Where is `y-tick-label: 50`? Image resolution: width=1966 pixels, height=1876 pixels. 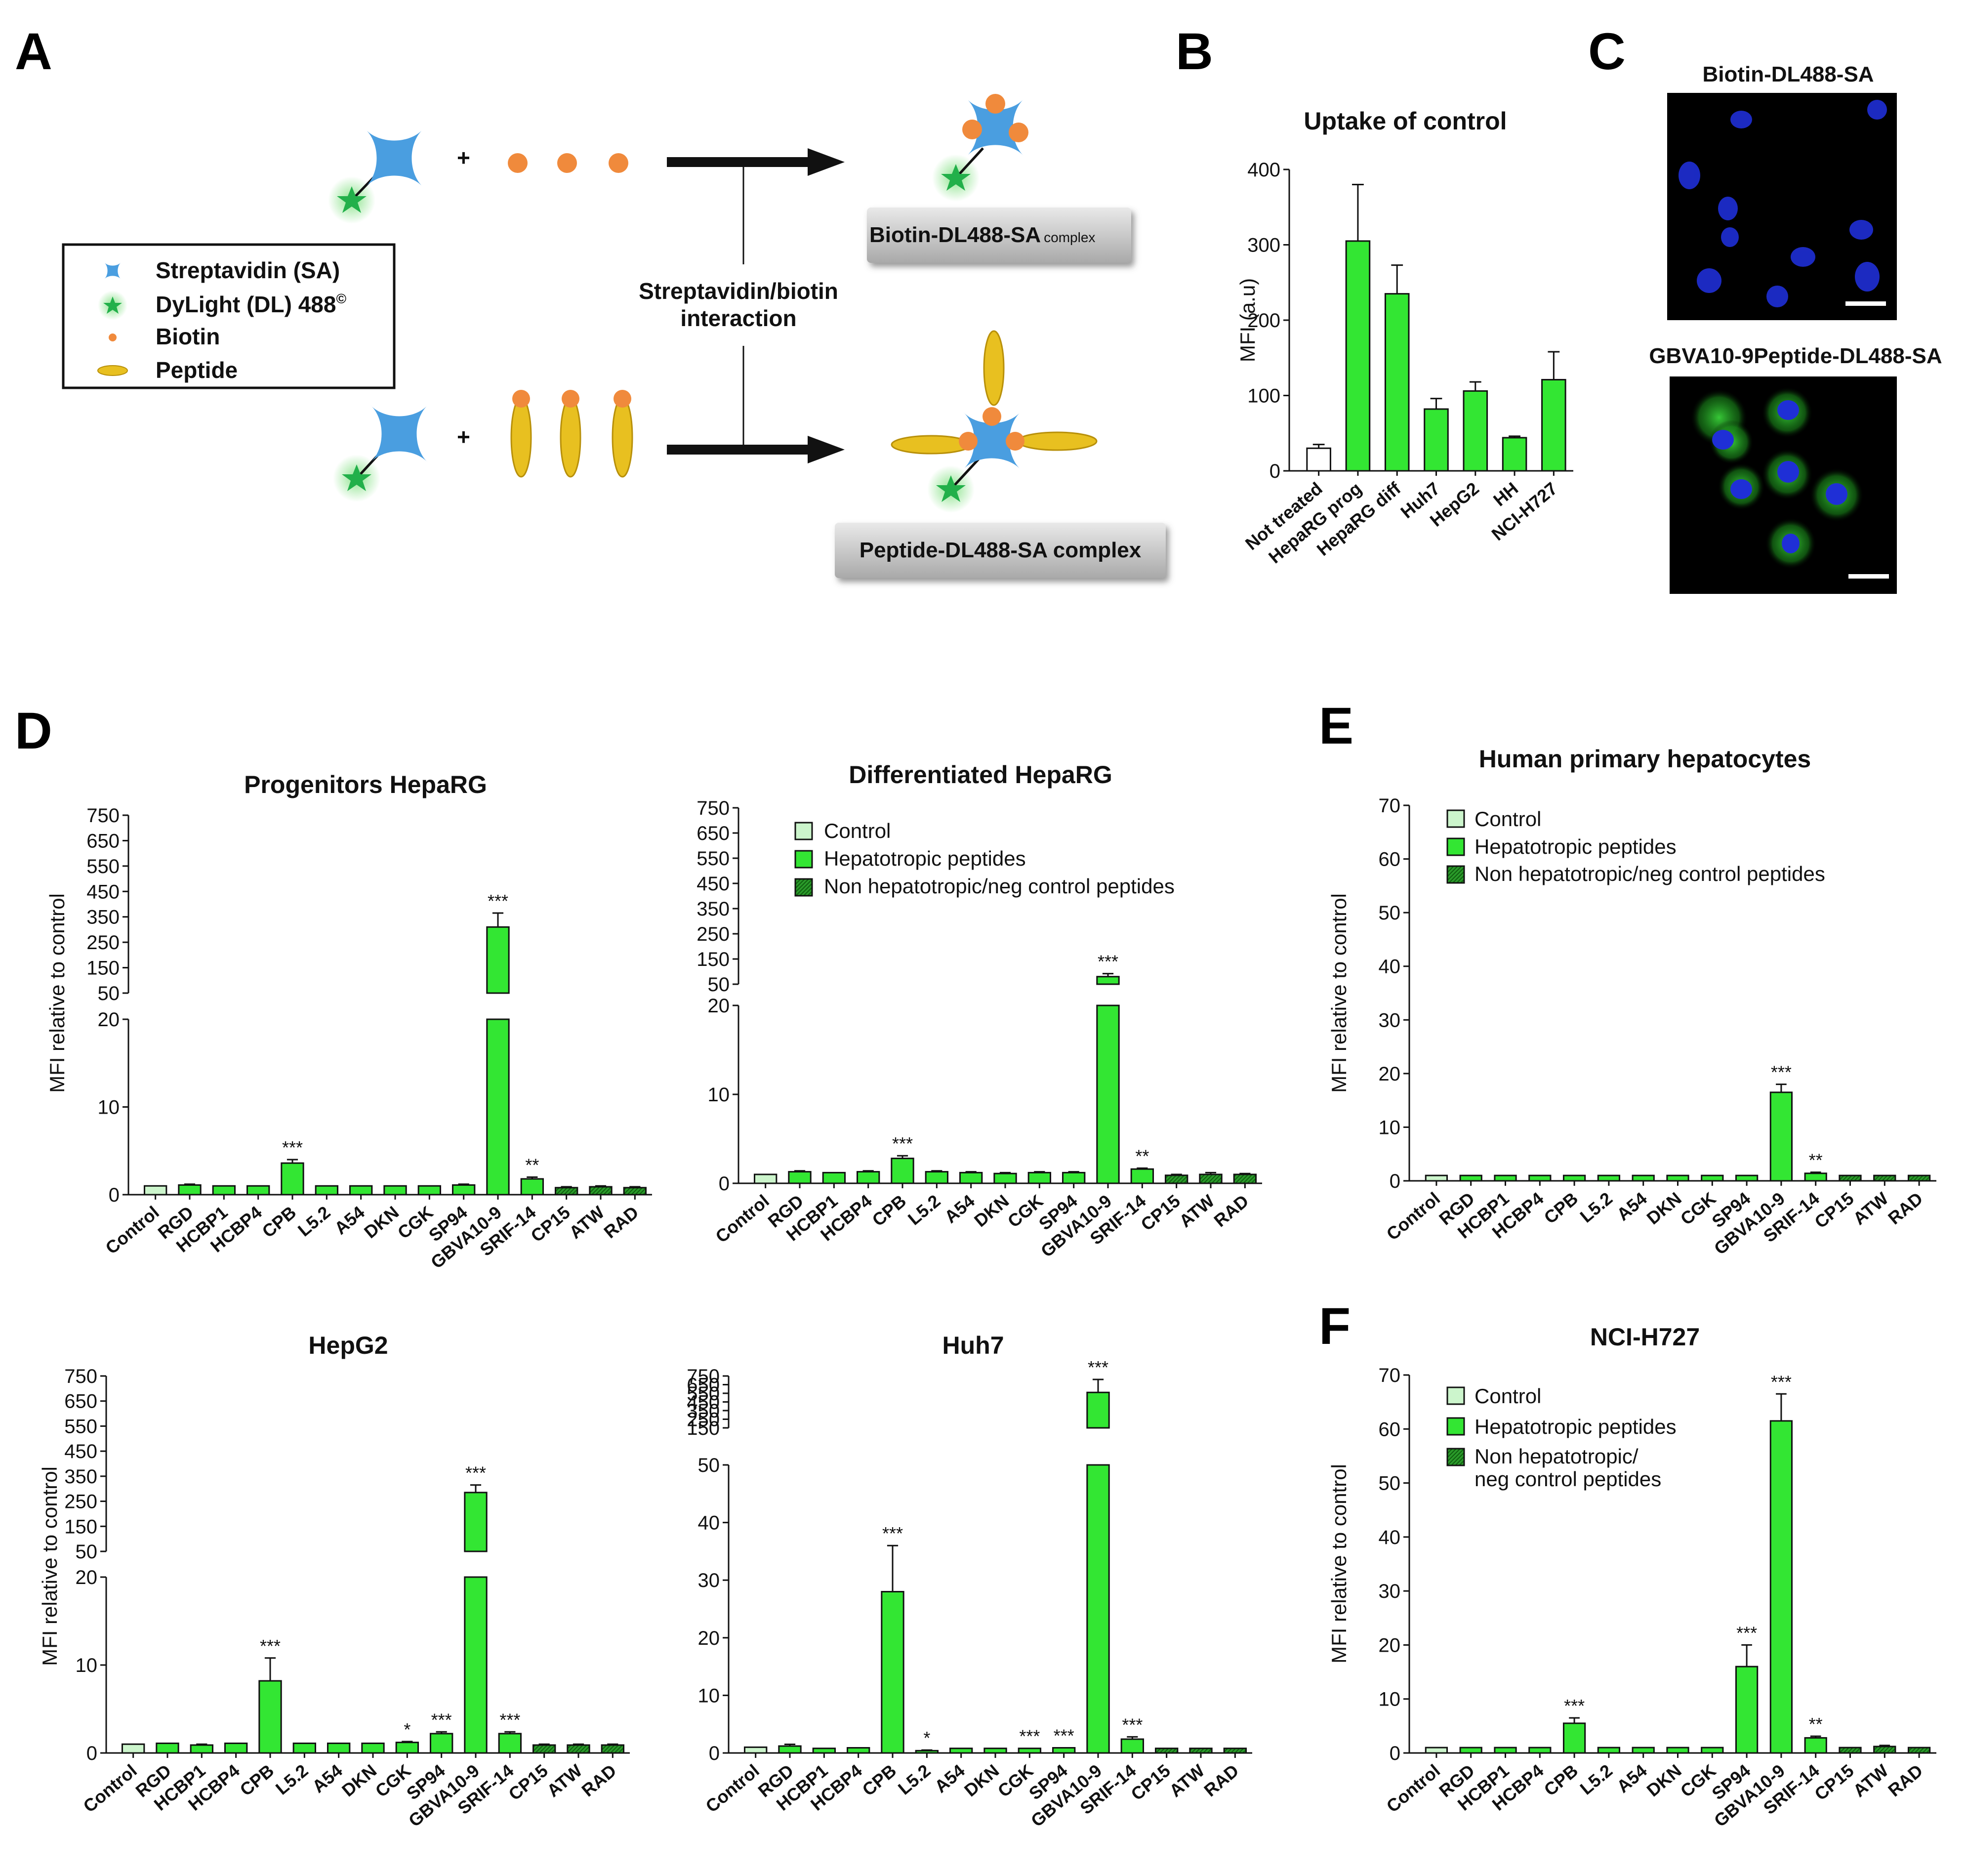
y-tick-label: 50 is located at coordinates (719, 985).